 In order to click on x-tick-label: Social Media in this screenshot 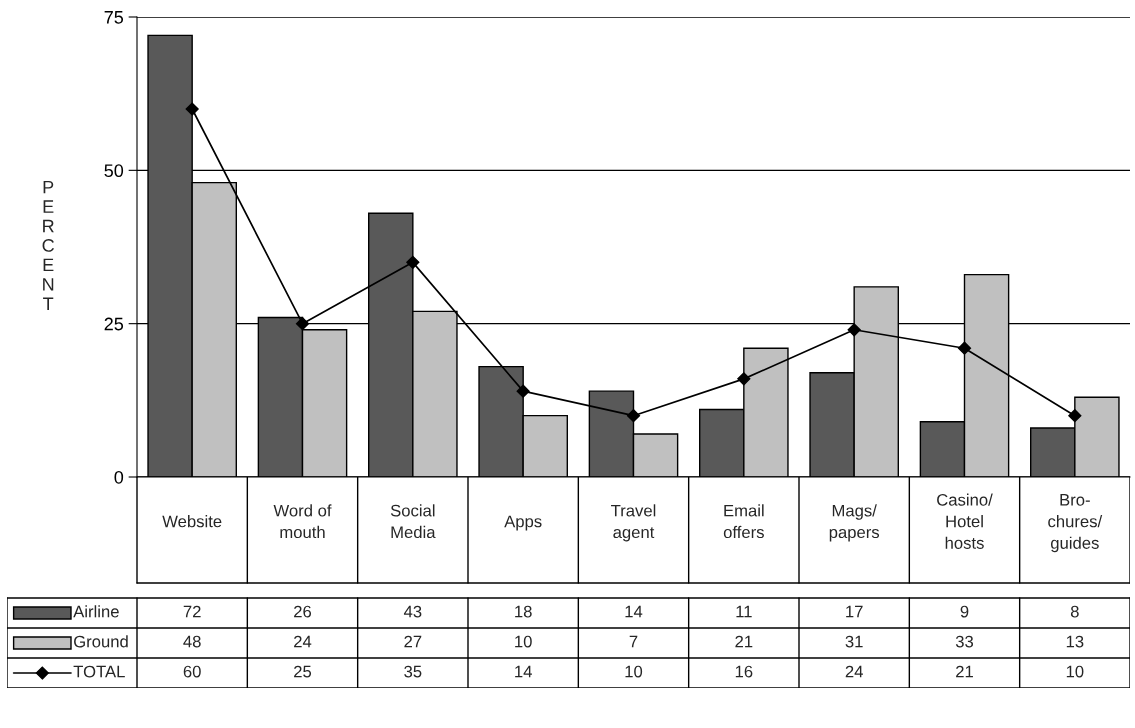, I will do `click(413, 521)`.